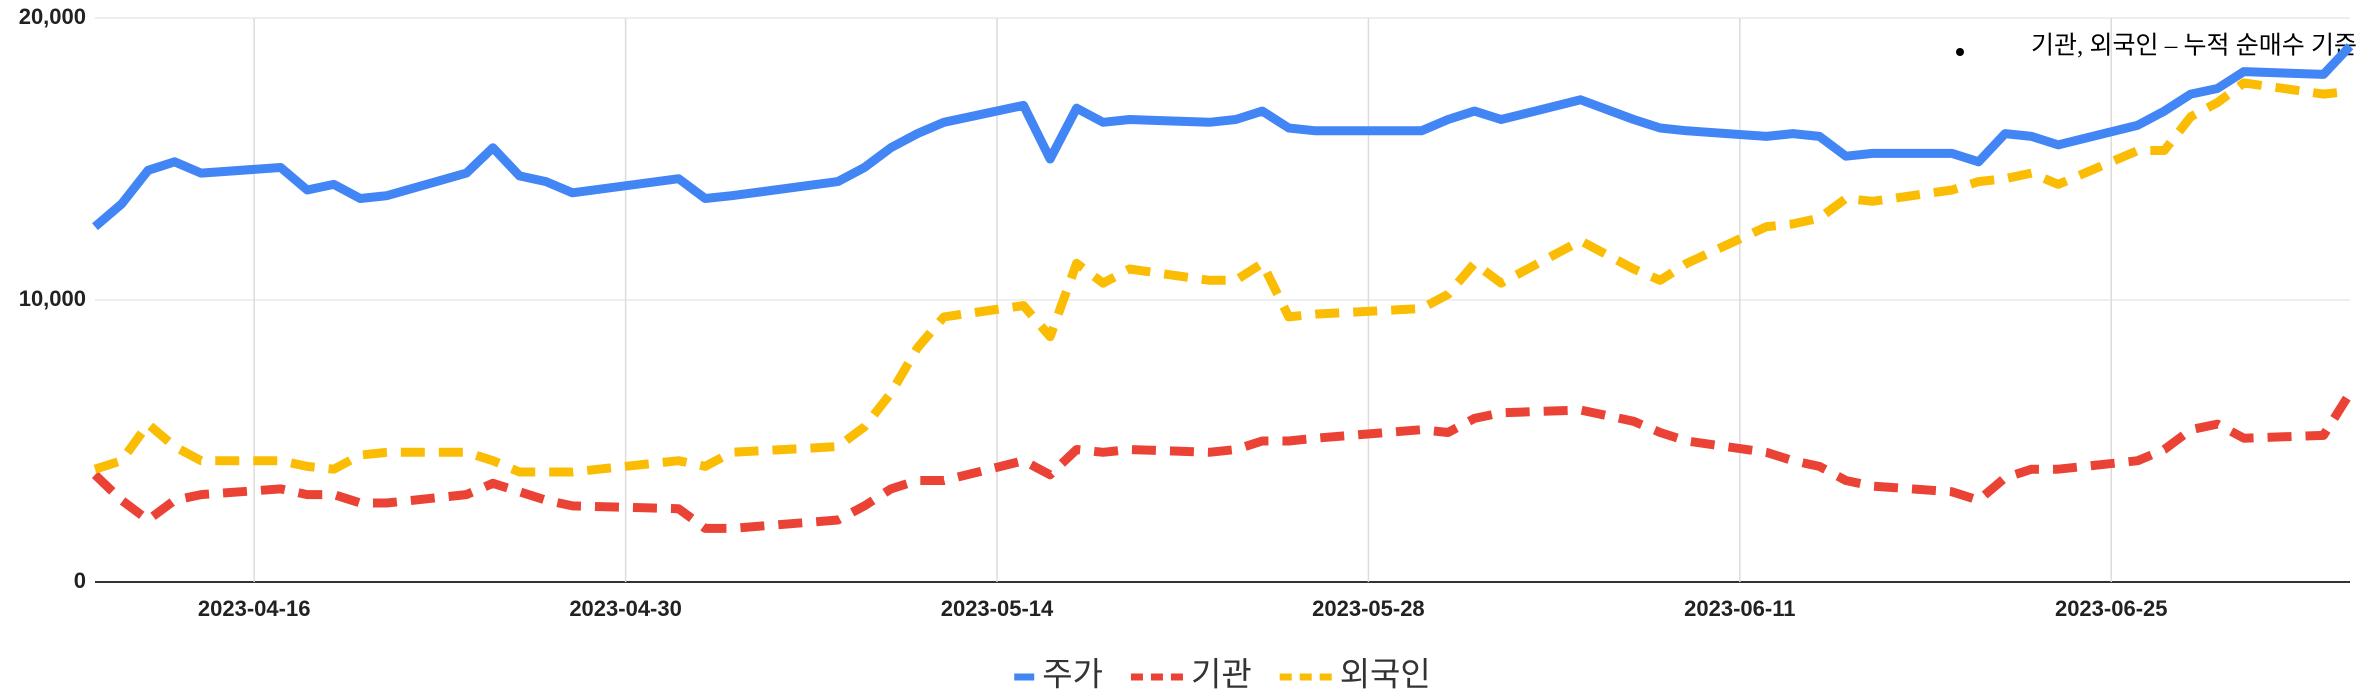 The height and width of the screenshot is (699, 2369). Describe the element at coordinates (2111, 608) in the screenshot. I see `x-tick-label: 2023-06-25` at that location.